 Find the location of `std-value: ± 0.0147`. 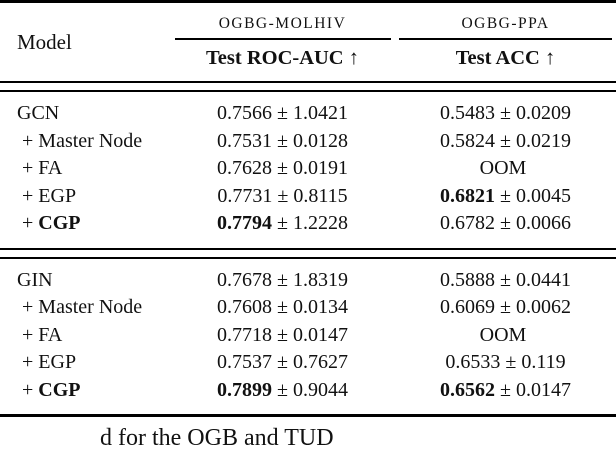

std-value: ± 0.0147 is located at coordinates (535, 389).